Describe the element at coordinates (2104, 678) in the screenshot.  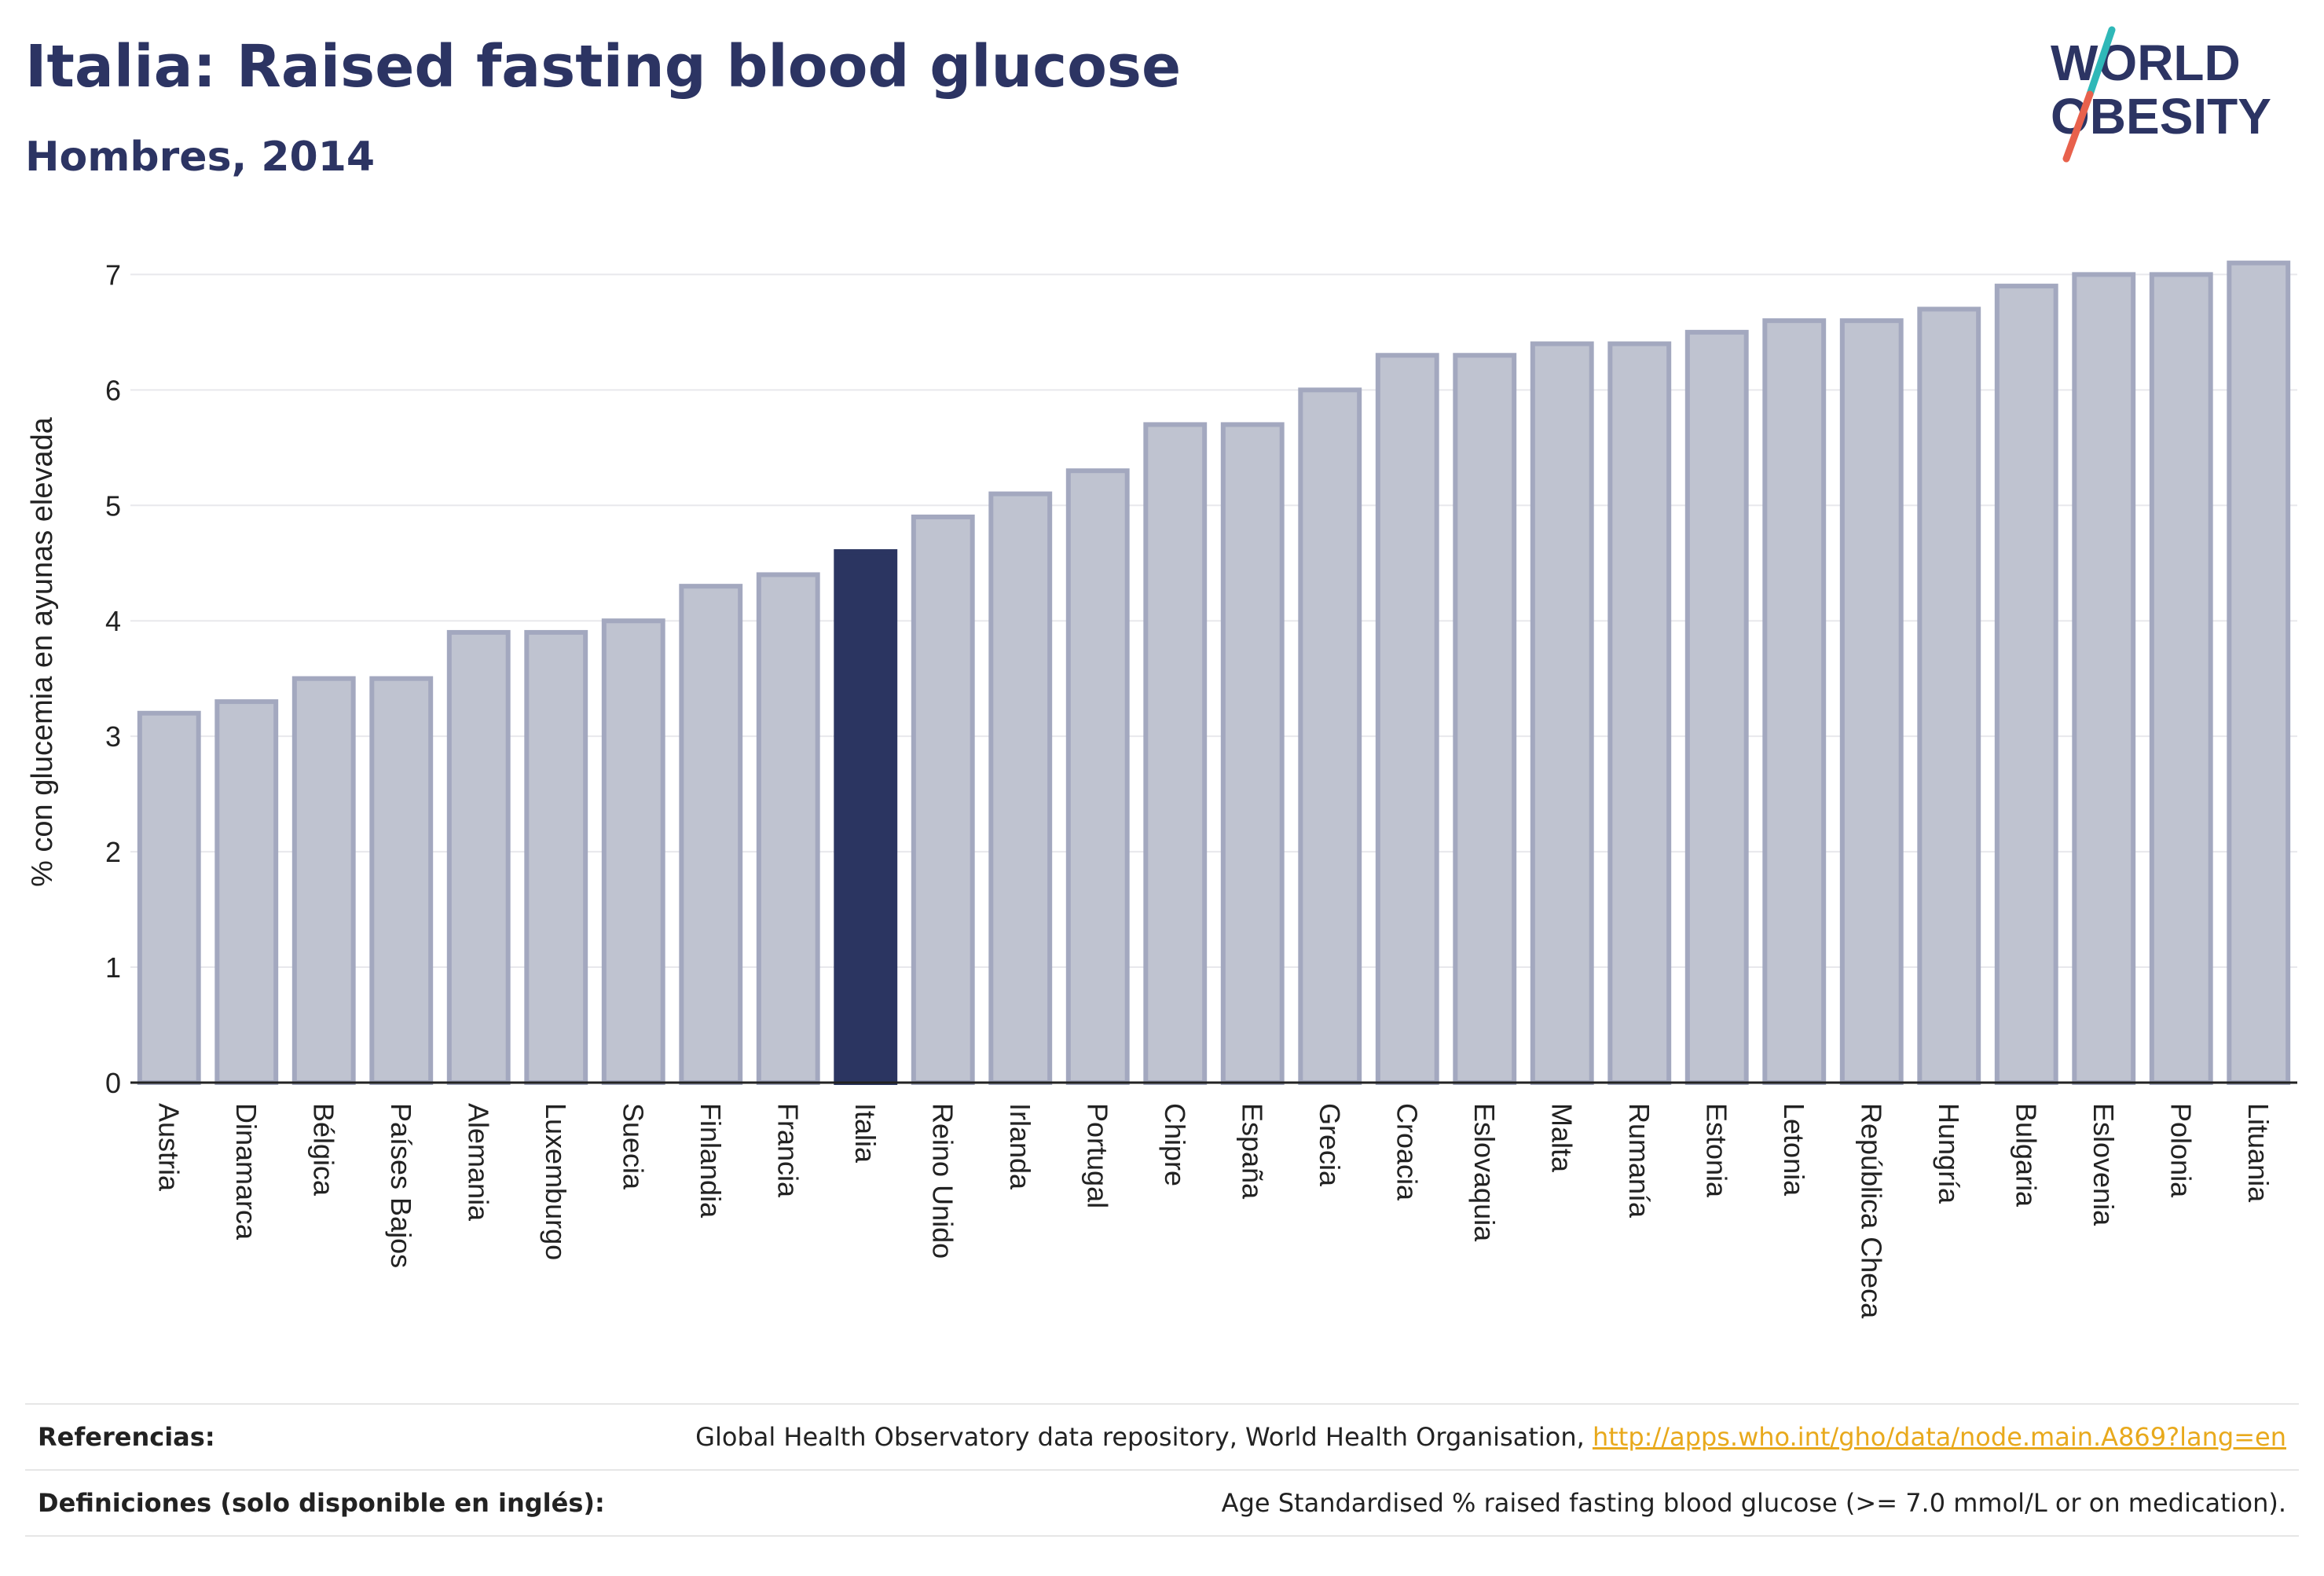
I see `bar-eslovenia` at that location.